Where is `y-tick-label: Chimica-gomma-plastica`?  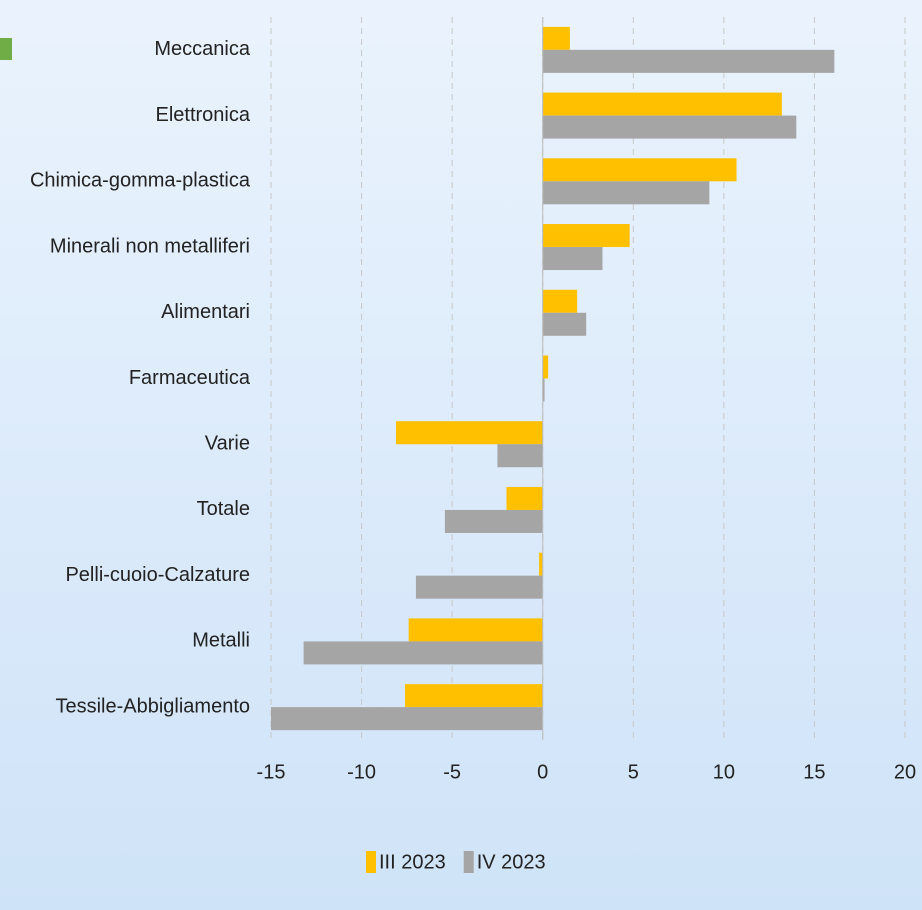 y-tick-label: Chimica-gomma-plastica is located at coordinates (140, 181).